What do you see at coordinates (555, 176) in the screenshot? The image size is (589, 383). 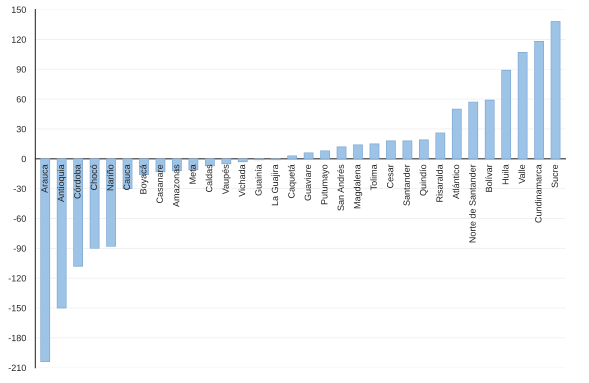 I see `x-tick-label: Sucre` at bounding box center [555, 176].